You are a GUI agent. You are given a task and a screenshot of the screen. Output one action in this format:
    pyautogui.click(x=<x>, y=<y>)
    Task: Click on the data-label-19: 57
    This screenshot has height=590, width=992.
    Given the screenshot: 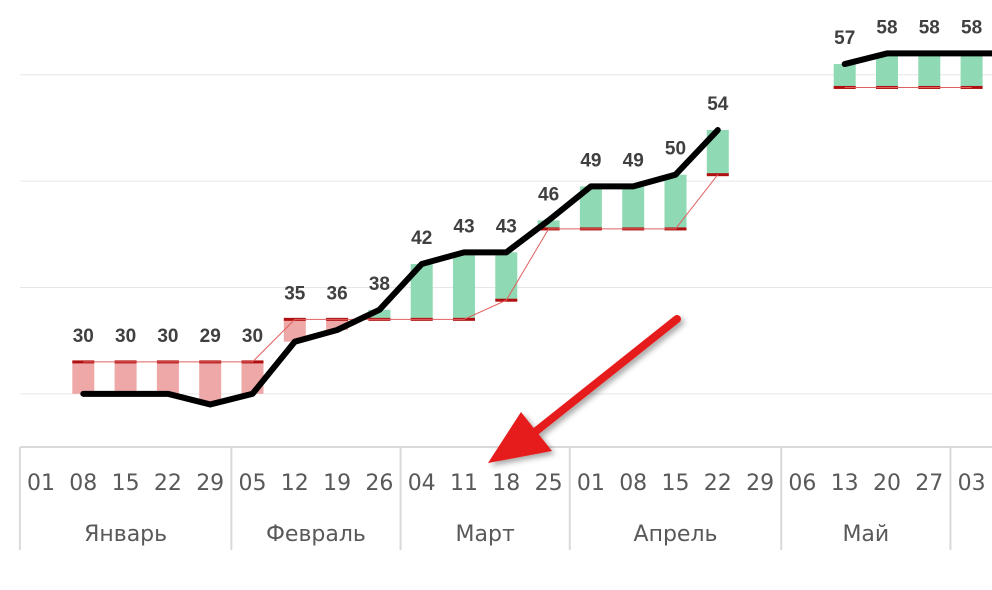 What is the action you would take?
    pyautogui.click(x=844, y=38)
    